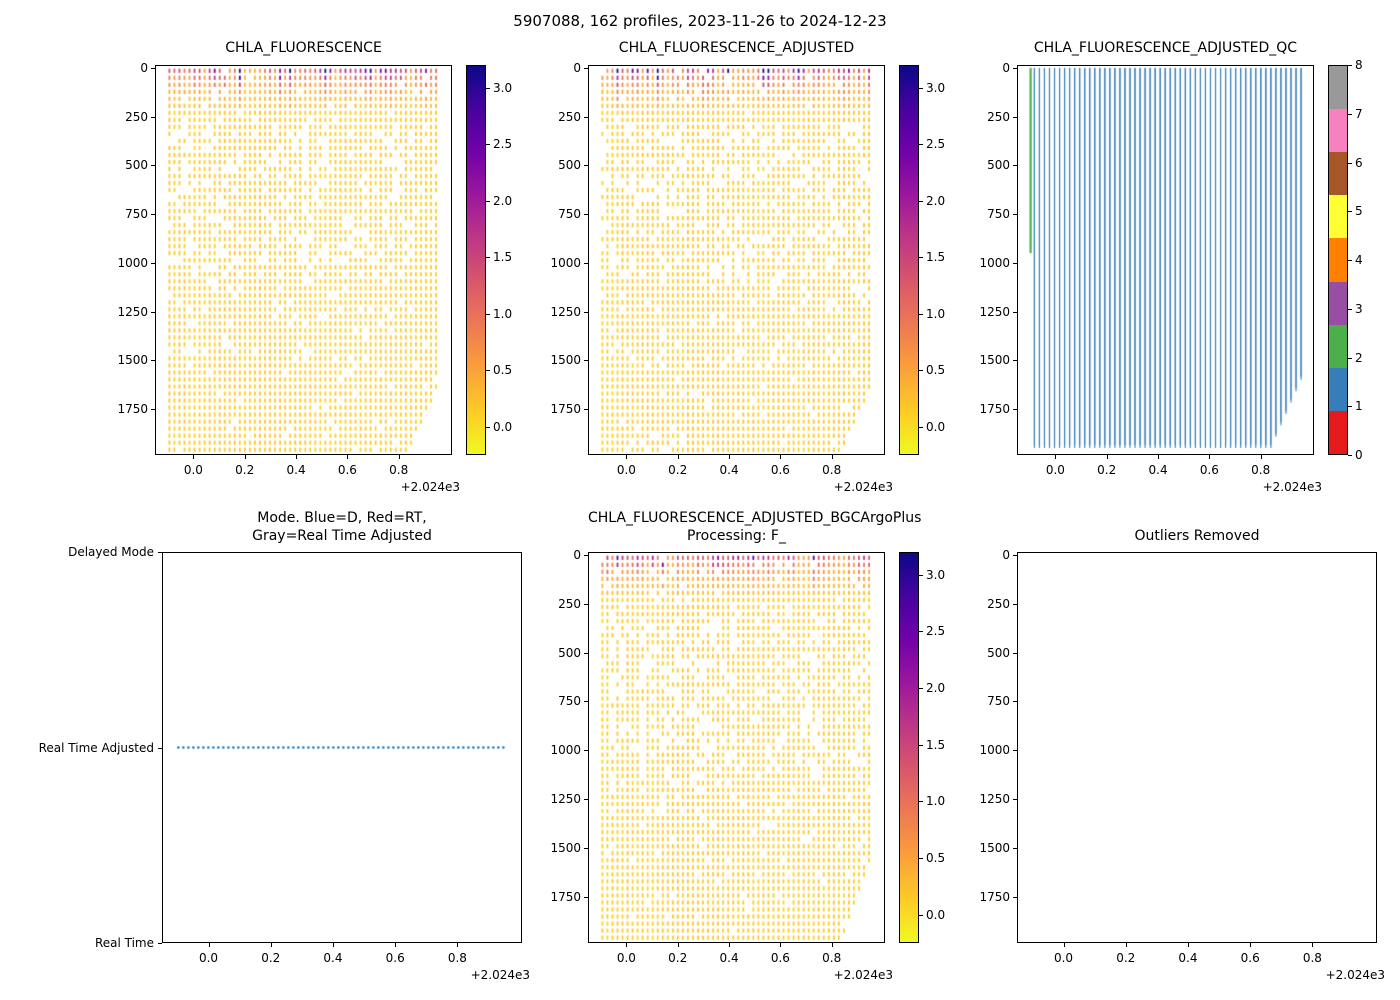 This screenshot has height=1000, width=1400. Describe the element at coordinates (342, 536) in the screenshot. I see `subplot-title-line: Gray=Real Time Adjusted` at that location.